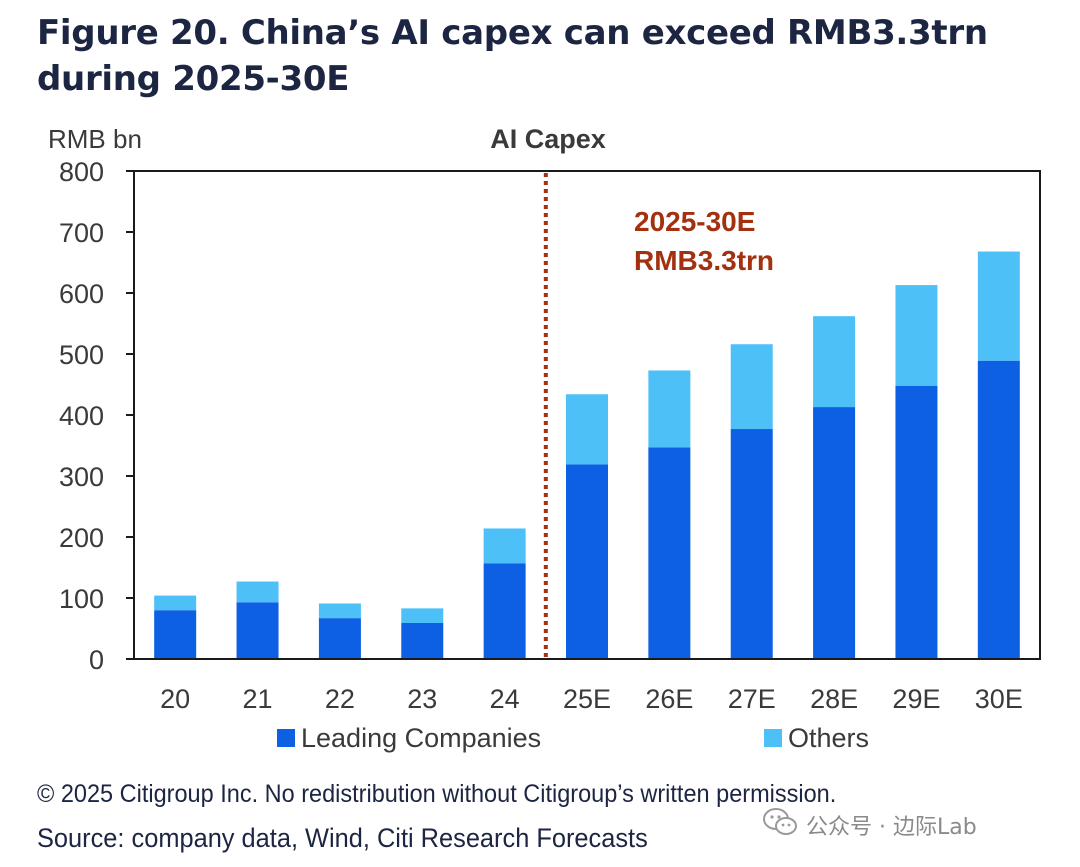 This screenshot has width=1080, height=867. I want to click on watermark: 公众号 · 边际Lab, so click(869, 825).